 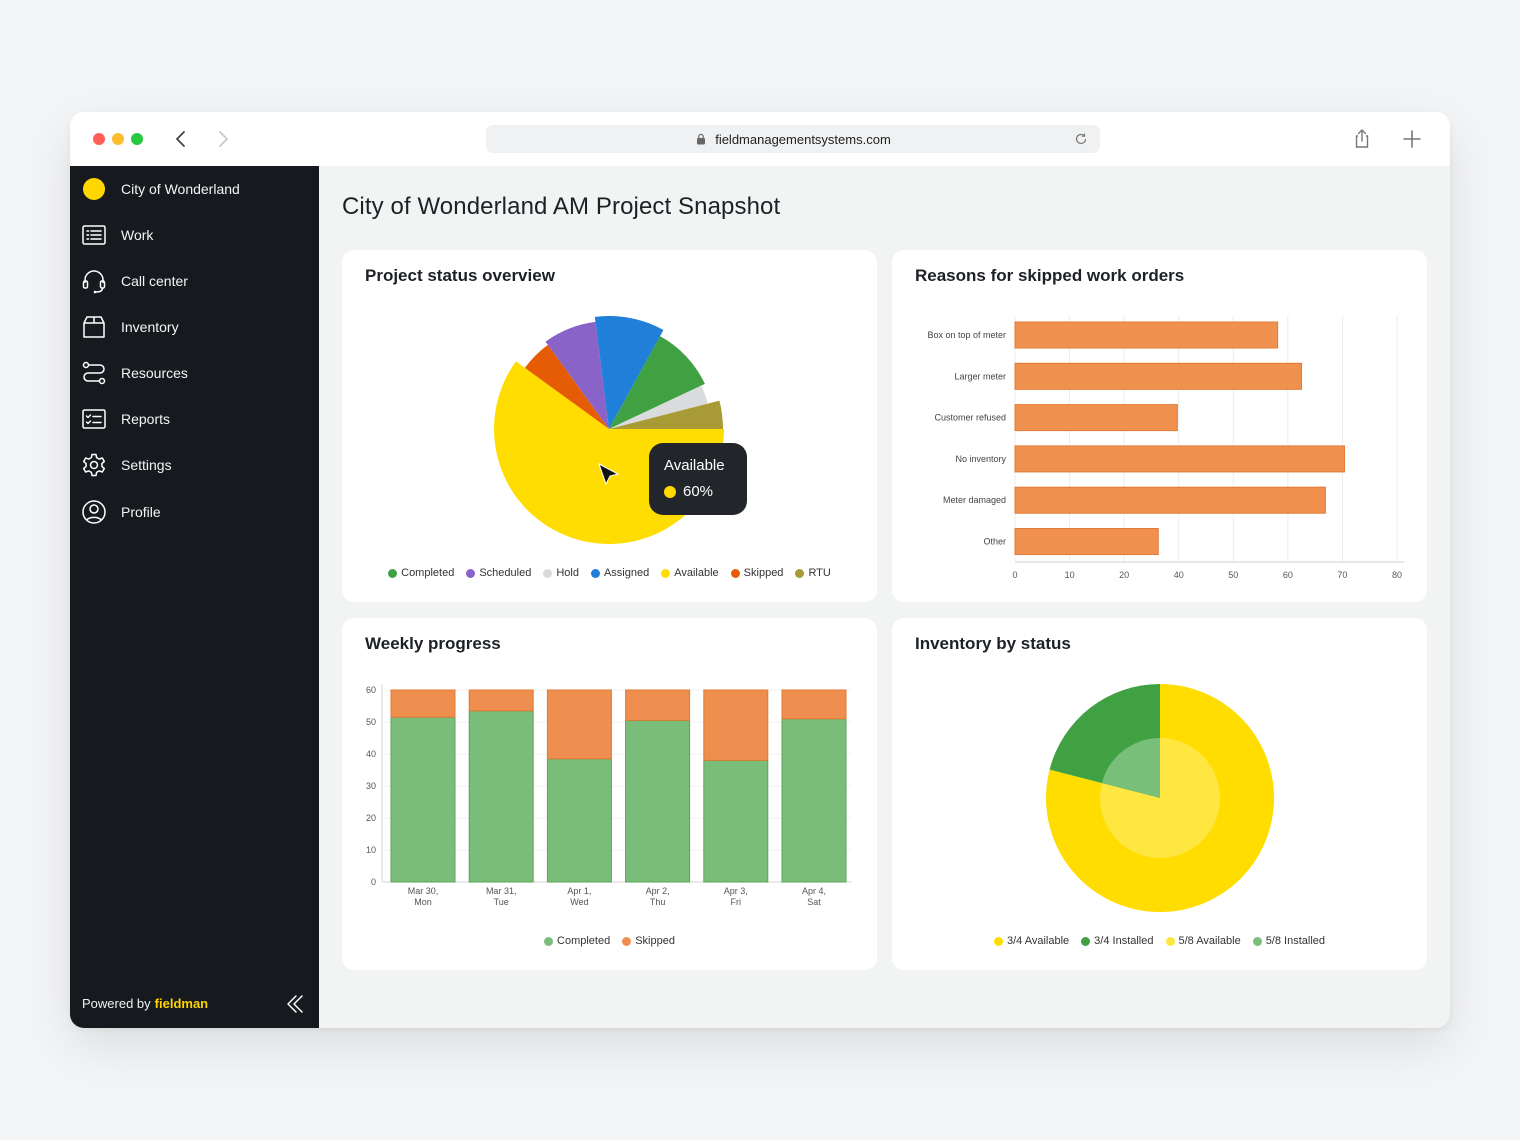 What do you see at coordinates (1295, 941) in the screenshot?
I see `legend-label: 5/8 Installed` at bounding box center [1295, 941].